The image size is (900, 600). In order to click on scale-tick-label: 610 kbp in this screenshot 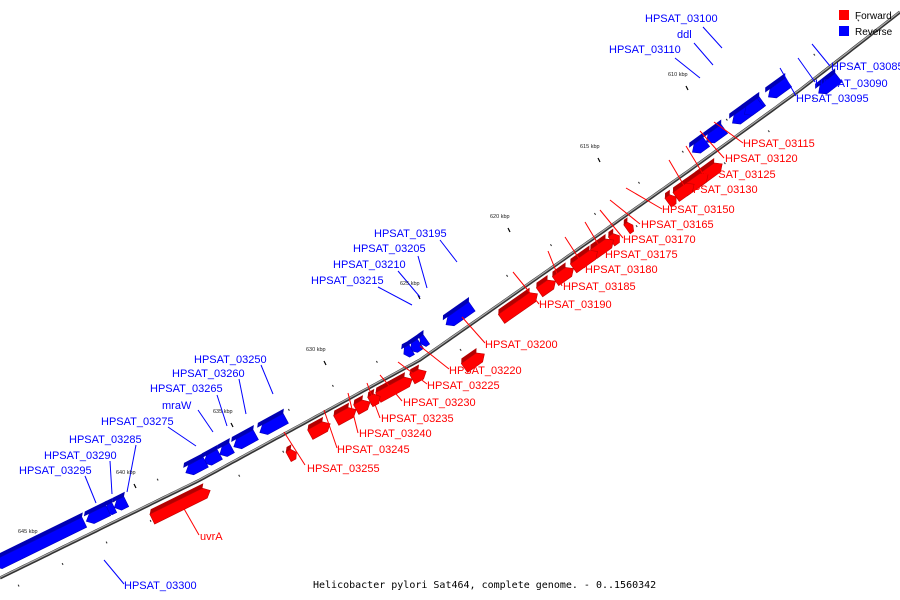, I will do `click(678, 75)`.